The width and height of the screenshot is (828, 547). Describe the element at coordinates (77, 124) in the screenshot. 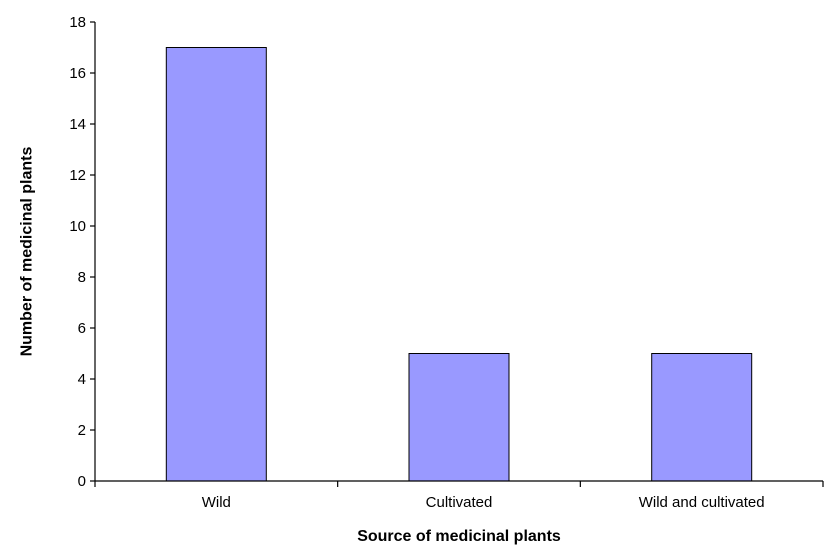

I see `y-tick-label: 14` at that location.